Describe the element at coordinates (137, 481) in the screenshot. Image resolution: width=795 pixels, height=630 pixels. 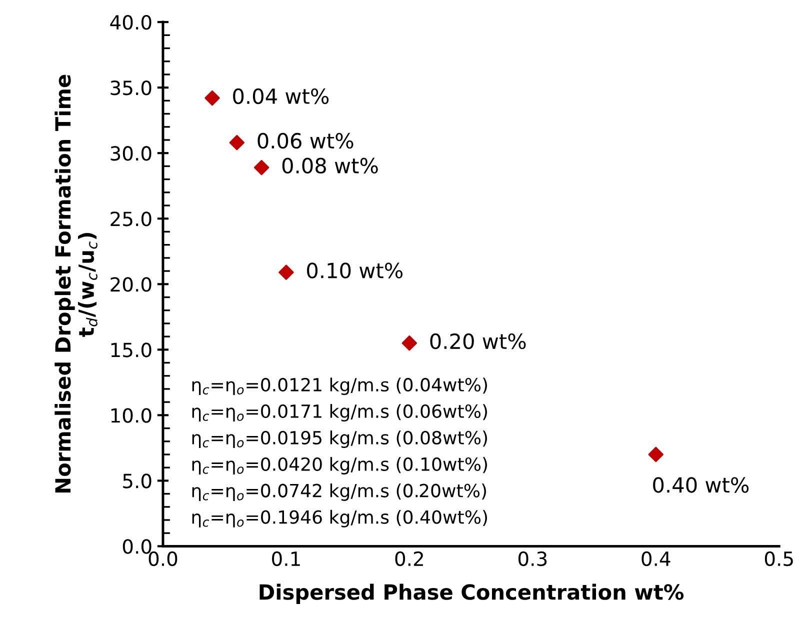
I see `y-tick-label: 5.0` at that location.